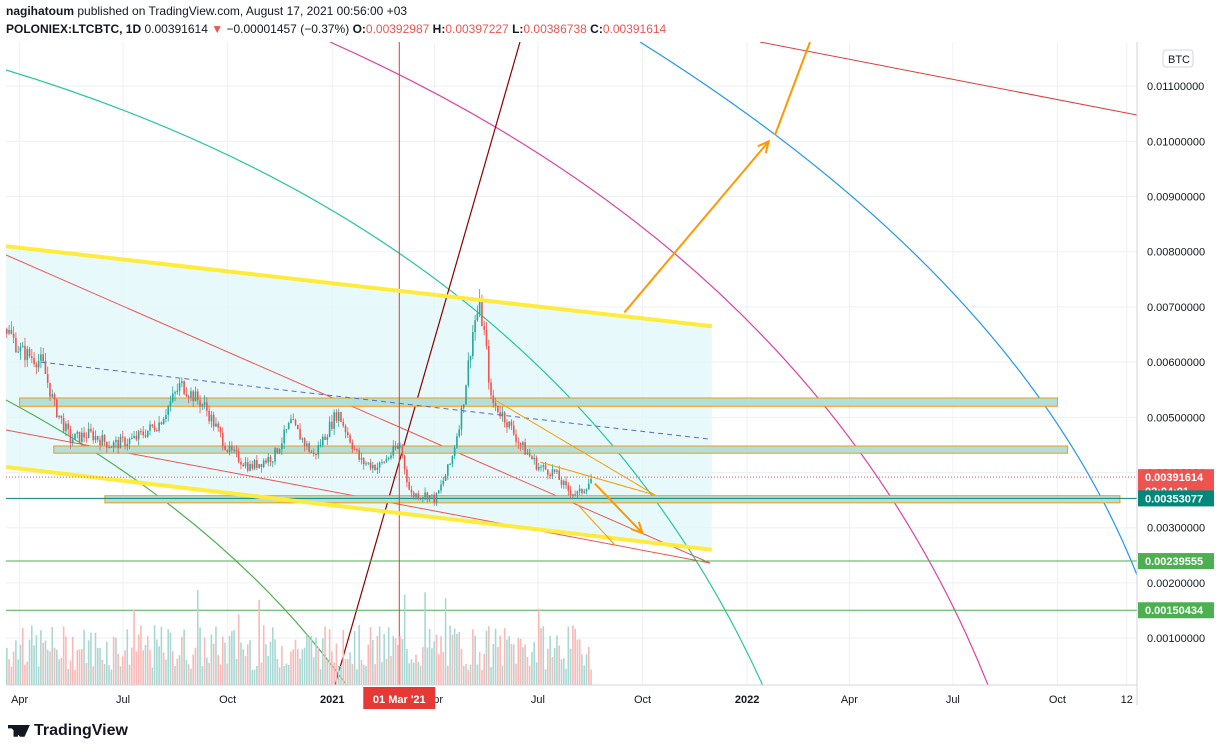 This screenshot has height=751, width=1226. Describe the element at coordinates (40, 11) in the screenshot. I see `author-name: nagihatoum` at that location.